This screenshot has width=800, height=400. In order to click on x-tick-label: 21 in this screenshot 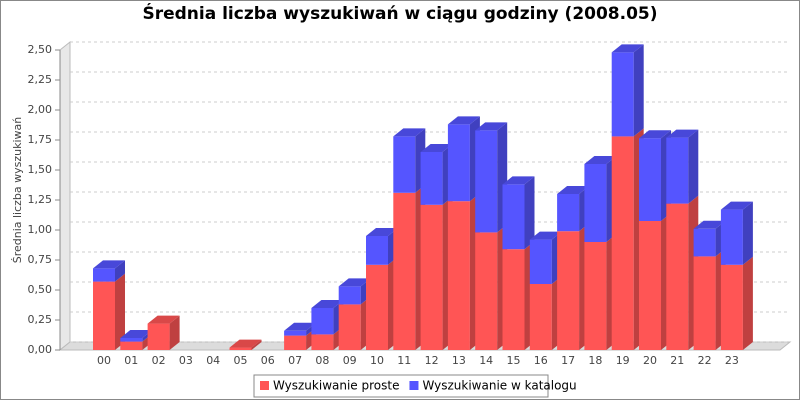, I will do `click(677, 360)`.